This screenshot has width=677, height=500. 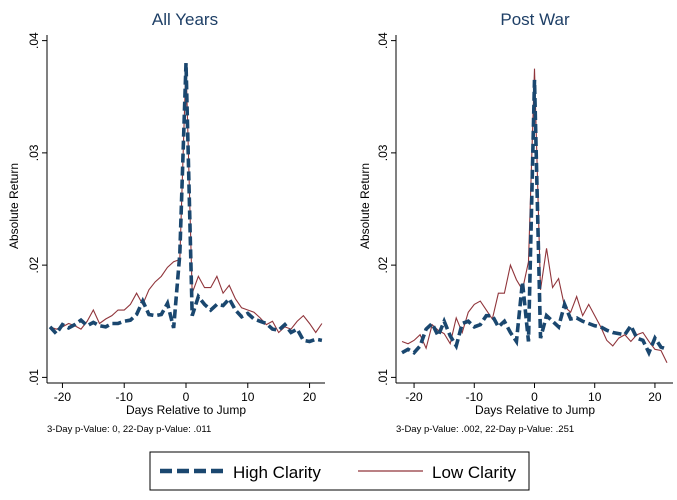 What do you see at coordinates (129, 429) in the screenshot?
I see `p-value-note: 3-Day p-Value: 0, 22-Day p-Value: .011` at bounding box center [129, 429].